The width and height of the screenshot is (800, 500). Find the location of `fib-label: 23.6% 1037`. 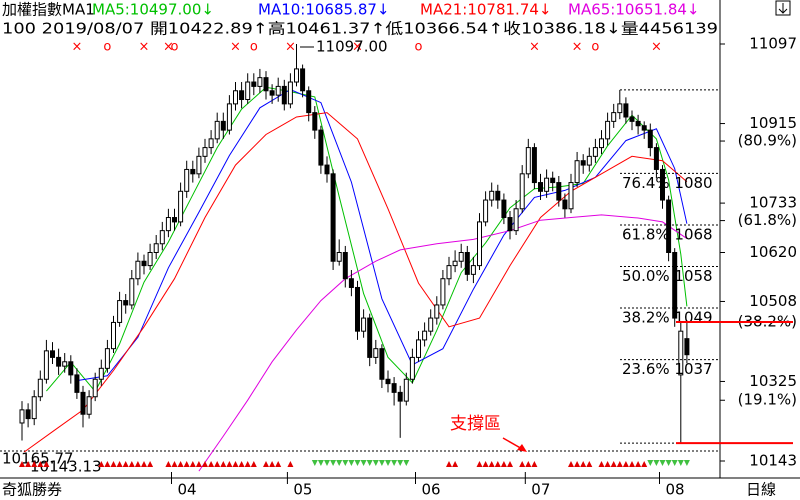

fib-label: 23.6% 1037 is located at coordinates (667, 369).